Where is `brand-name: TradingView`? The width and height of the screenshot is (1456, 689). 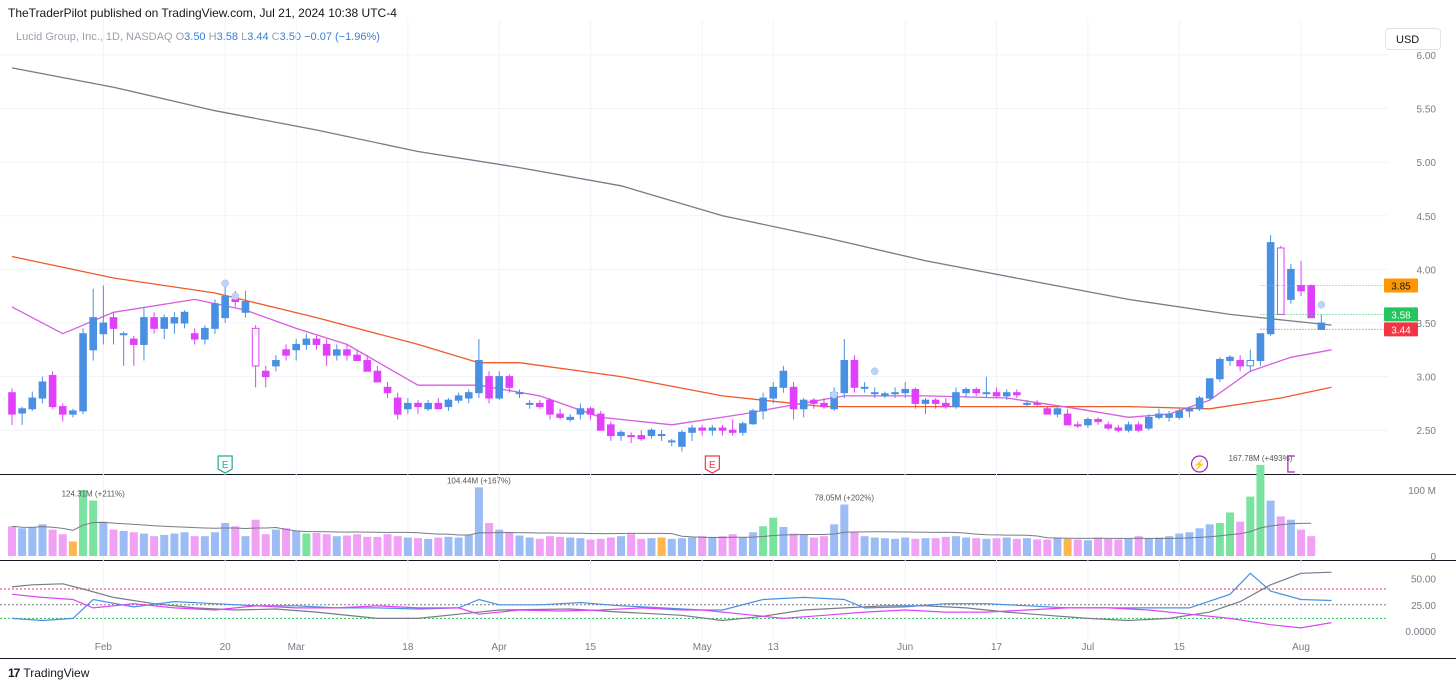 brand-name: TradingView is located at coordinates (56, 673).